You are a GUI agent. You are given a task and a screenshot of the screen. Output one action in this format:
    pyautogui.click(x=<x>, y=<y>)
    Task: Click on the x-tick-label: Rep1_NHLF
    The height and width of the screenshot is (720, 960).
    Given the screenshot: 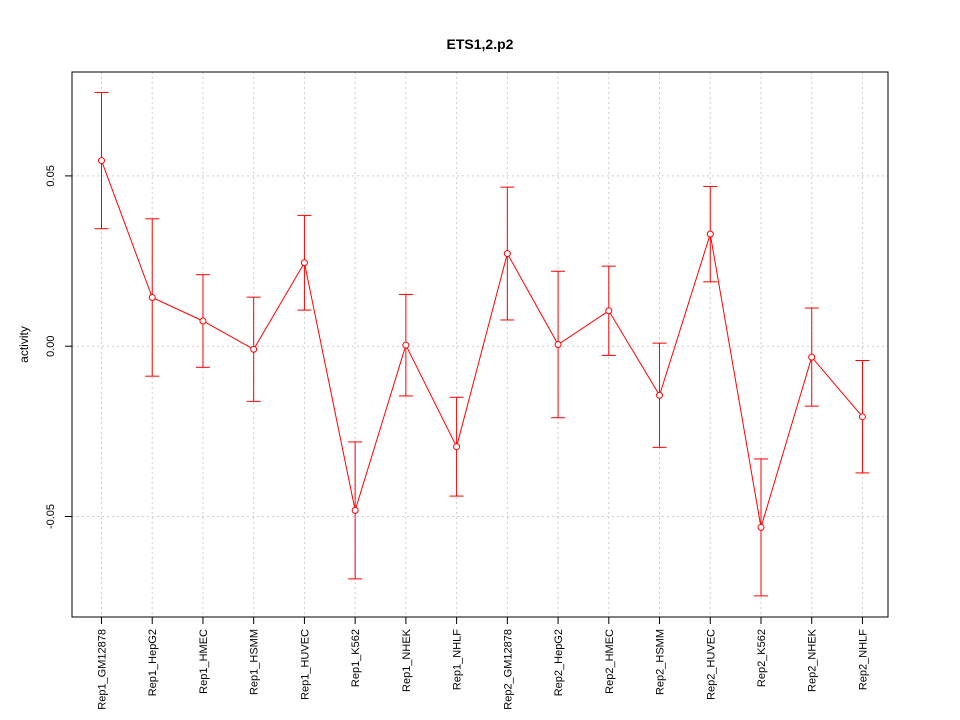 What is the action you would take?
    pyautogui.click(x=458, y=659)
    